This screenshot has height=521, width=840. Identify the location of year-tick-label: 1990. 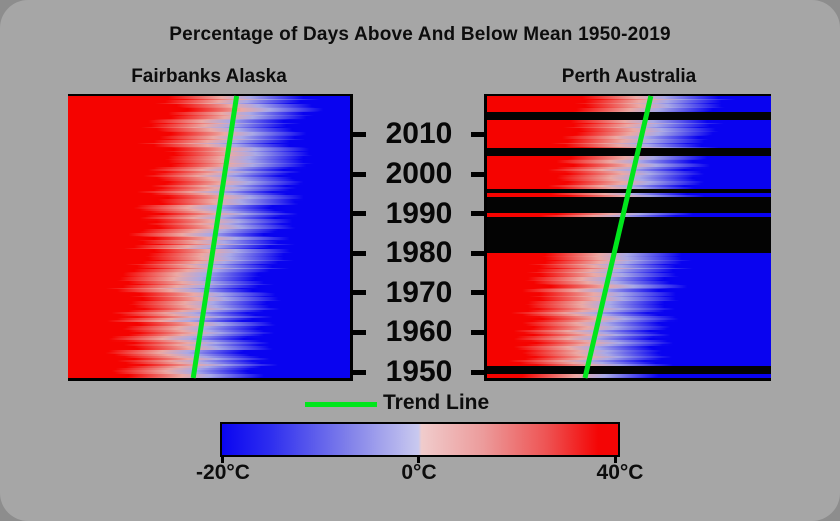
(419, 213).